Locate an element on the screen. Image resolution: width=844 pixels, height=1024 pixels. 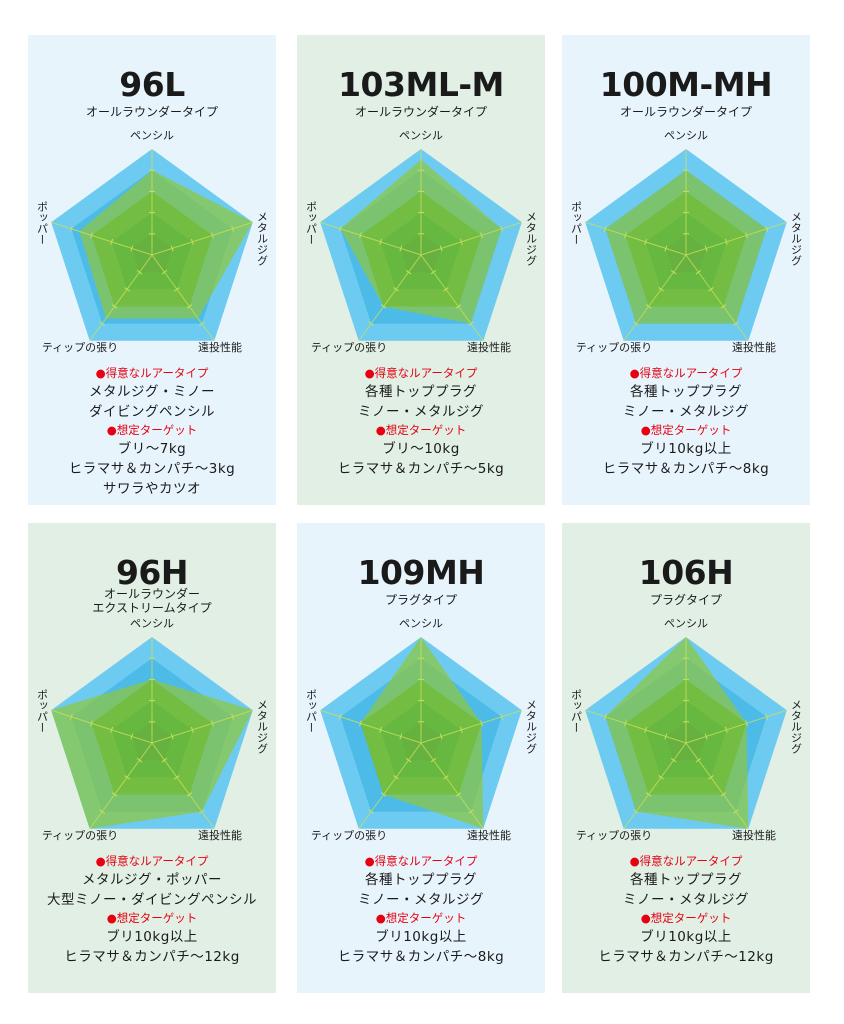
rod-model-title: 100M-MH is located at coordinates (686, 84).